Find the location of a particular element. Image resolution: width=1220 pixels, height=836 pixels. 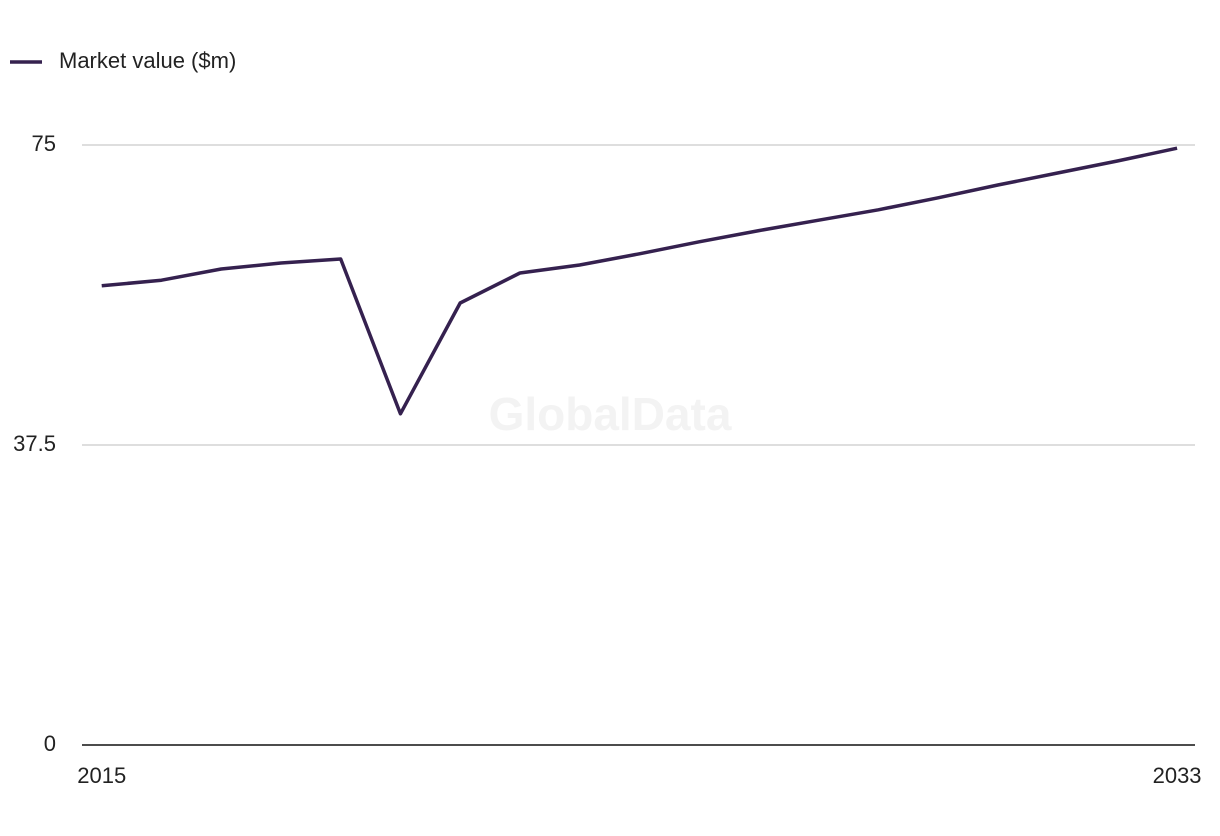

legend-label: Market value ($m) is located at coordinates (147, 60).